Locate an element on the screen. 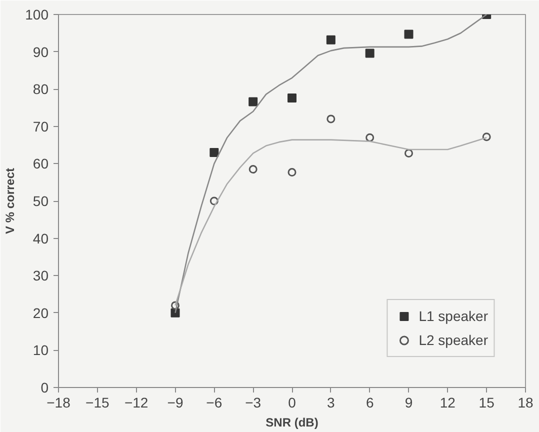 This screenshot has height=432, width=539. legend-label: L1 speaker is located at coordinates (453, 316).